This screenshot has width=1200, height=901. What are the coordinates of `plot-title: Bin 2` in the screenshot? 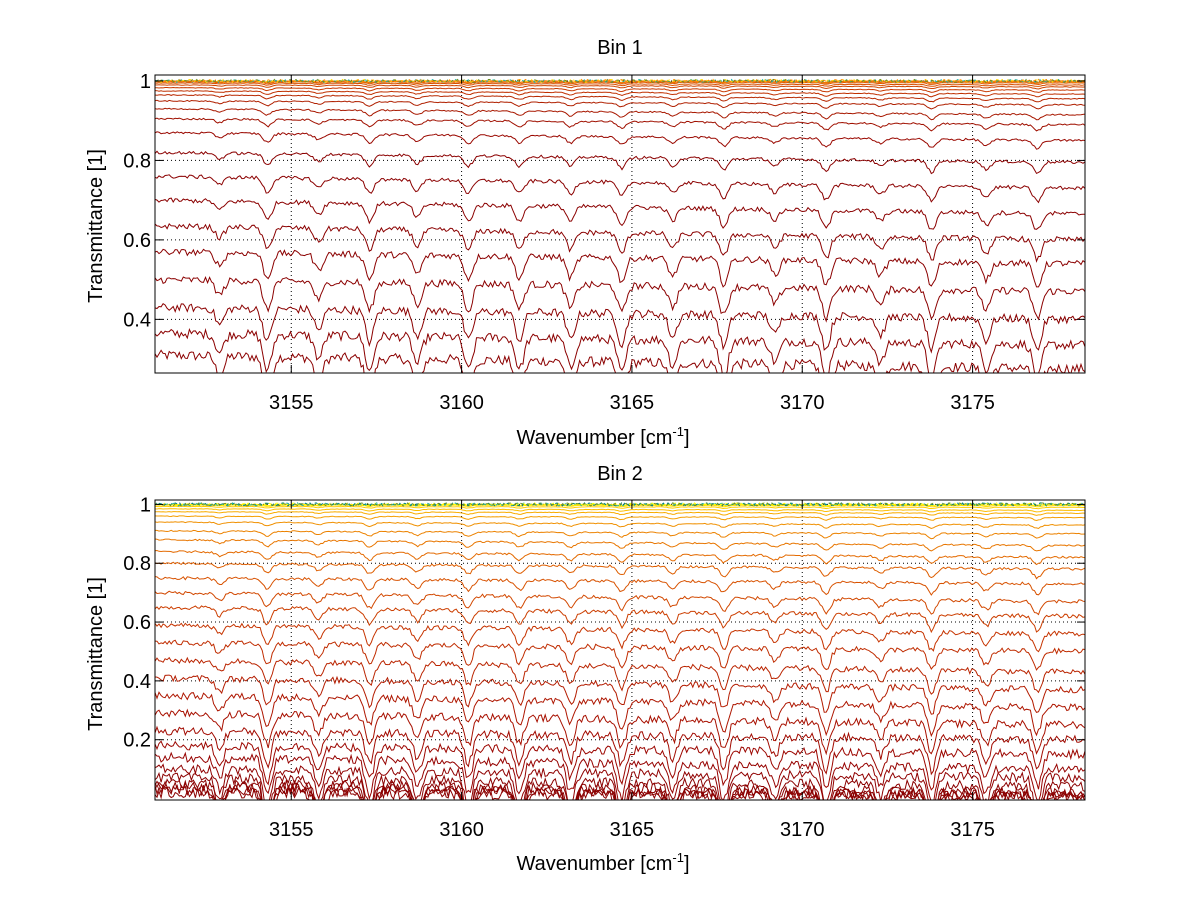 It's located at (620, 474).